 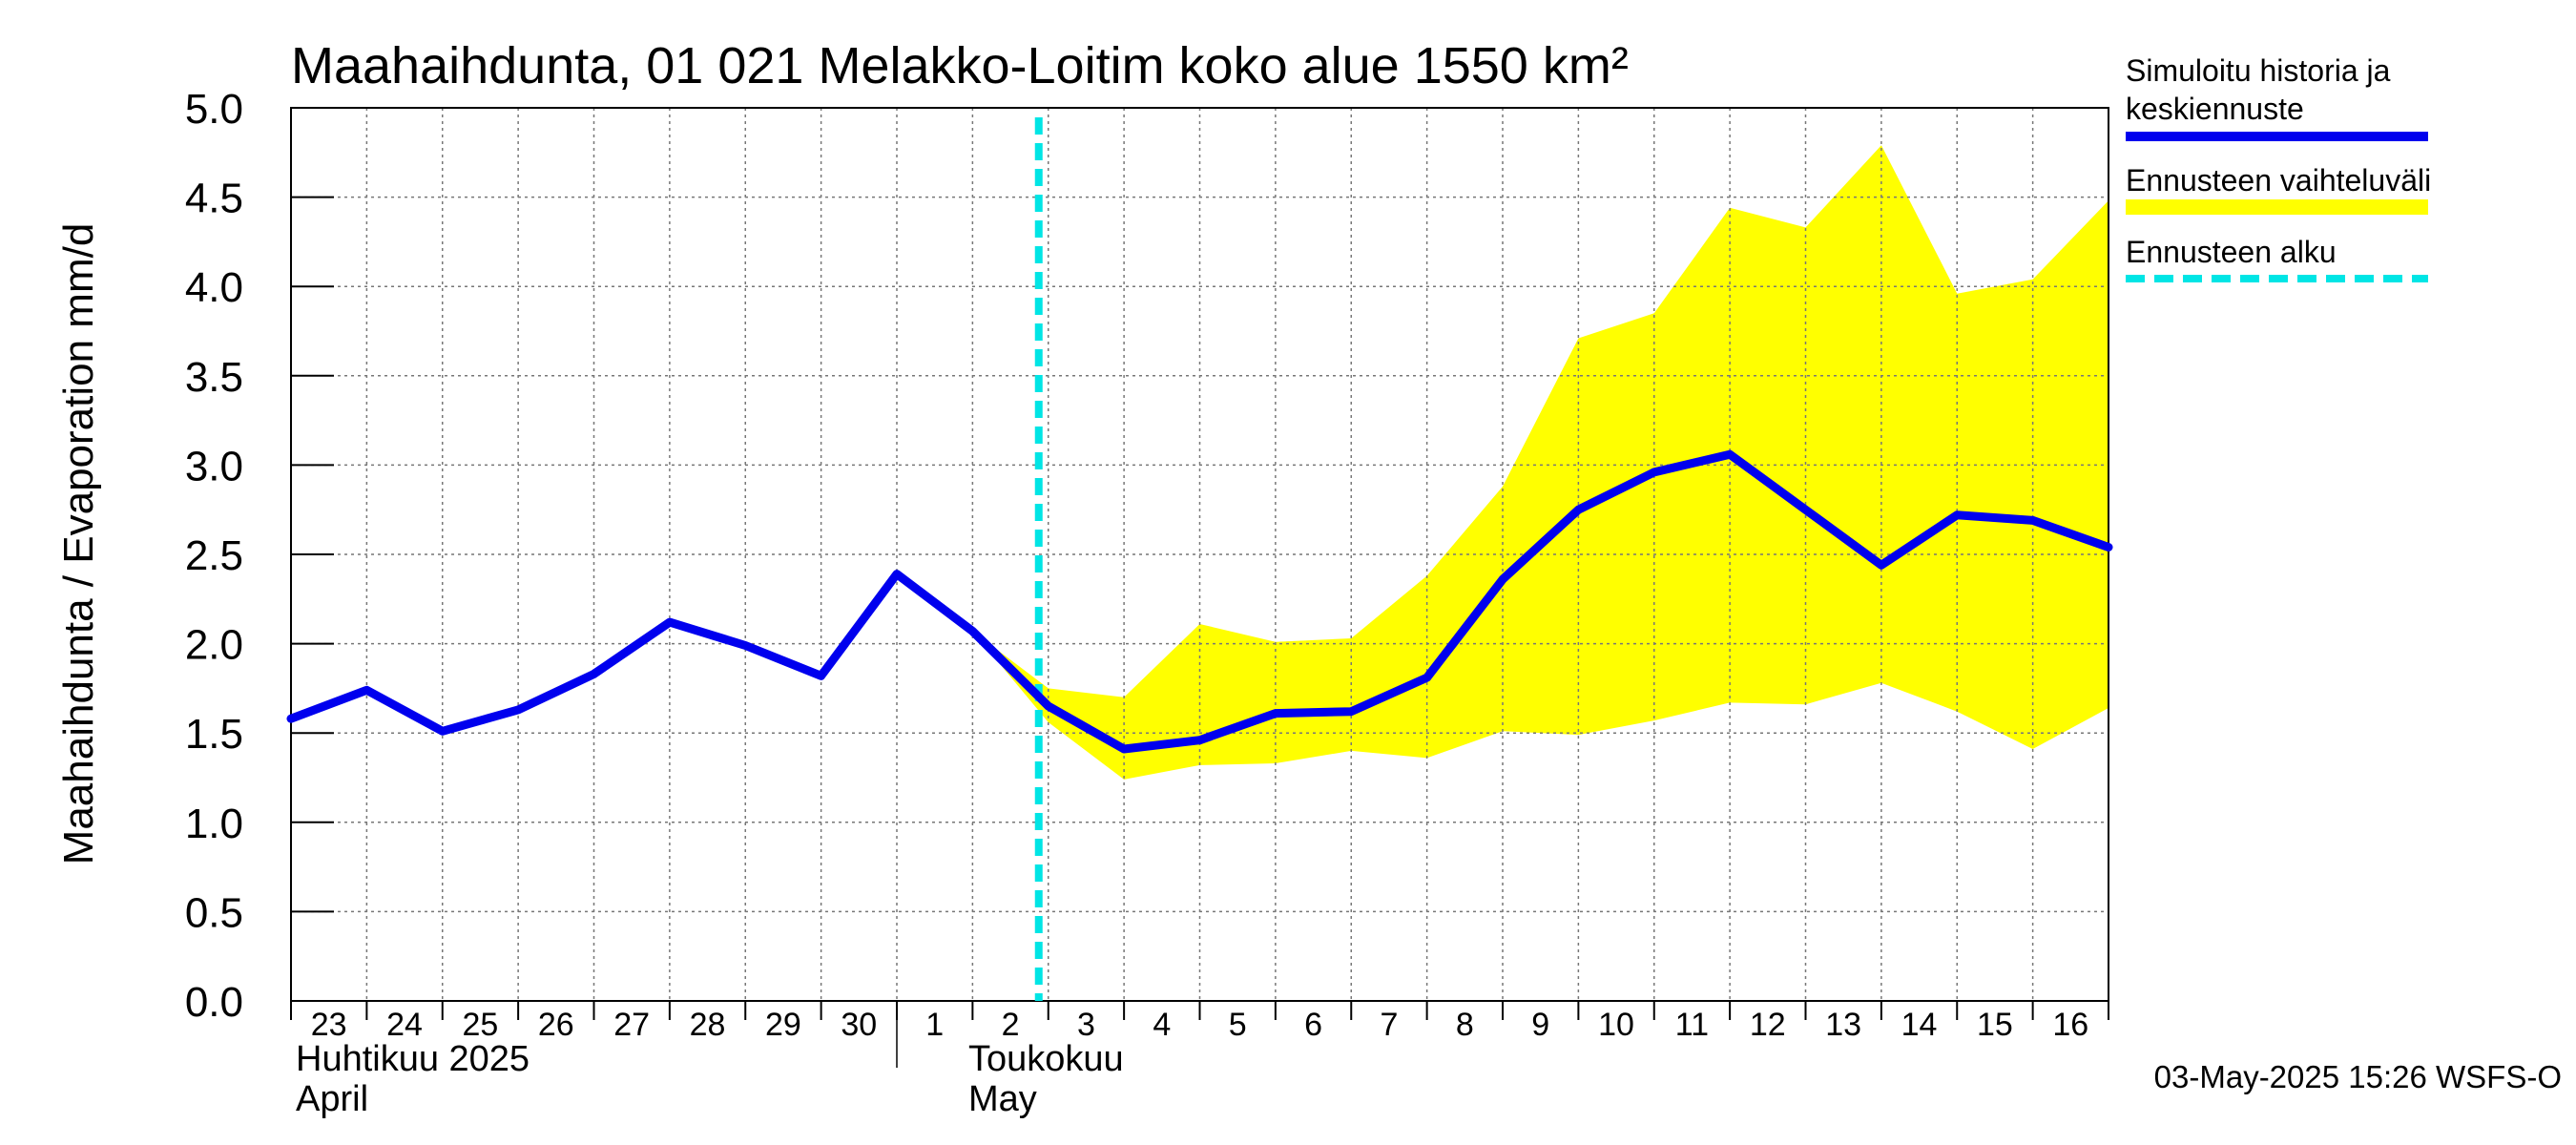 What do you see at coordinates (214, 555) in the screenshot?
I see `y-tick-label: 2.5` at bounding box center [214, 555].